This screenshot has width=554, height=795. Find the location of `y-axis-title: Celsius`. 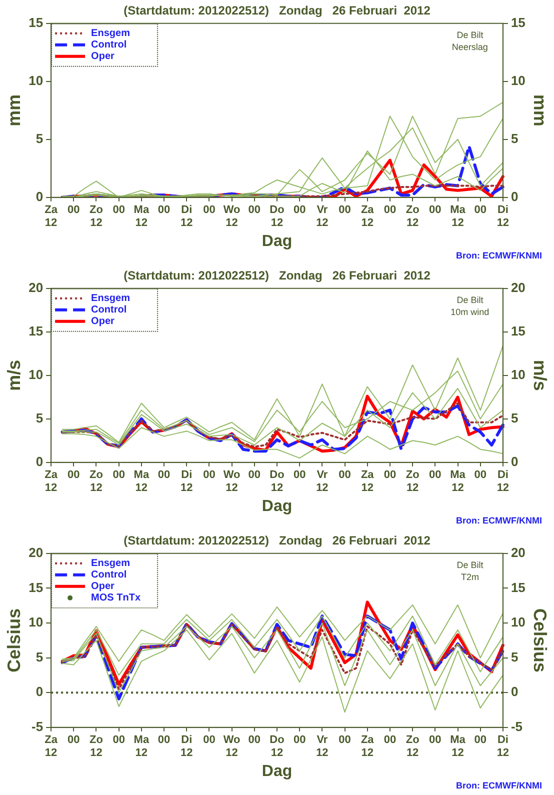

y-axis-title: Celsius is located at coordinates (14, 640).